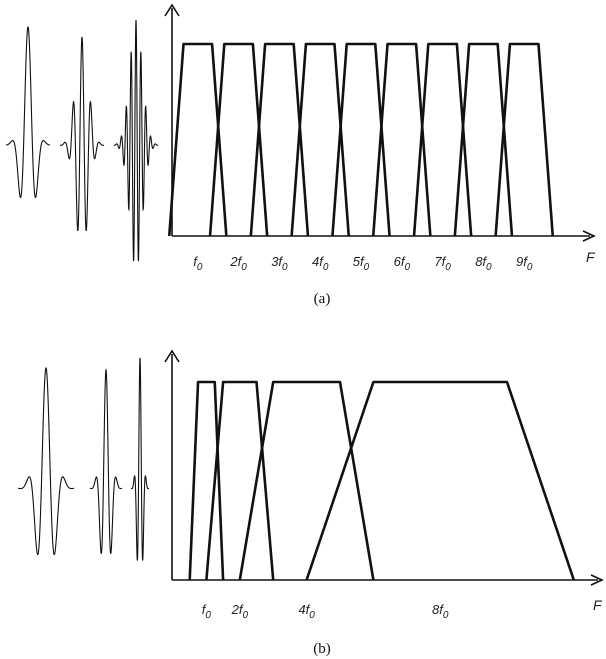 This screenshot has height=659, width=606. Describe the element at coordinates (442, 263) in the screenshot. I see `panel-a-tick-label: 7f0` at that location.